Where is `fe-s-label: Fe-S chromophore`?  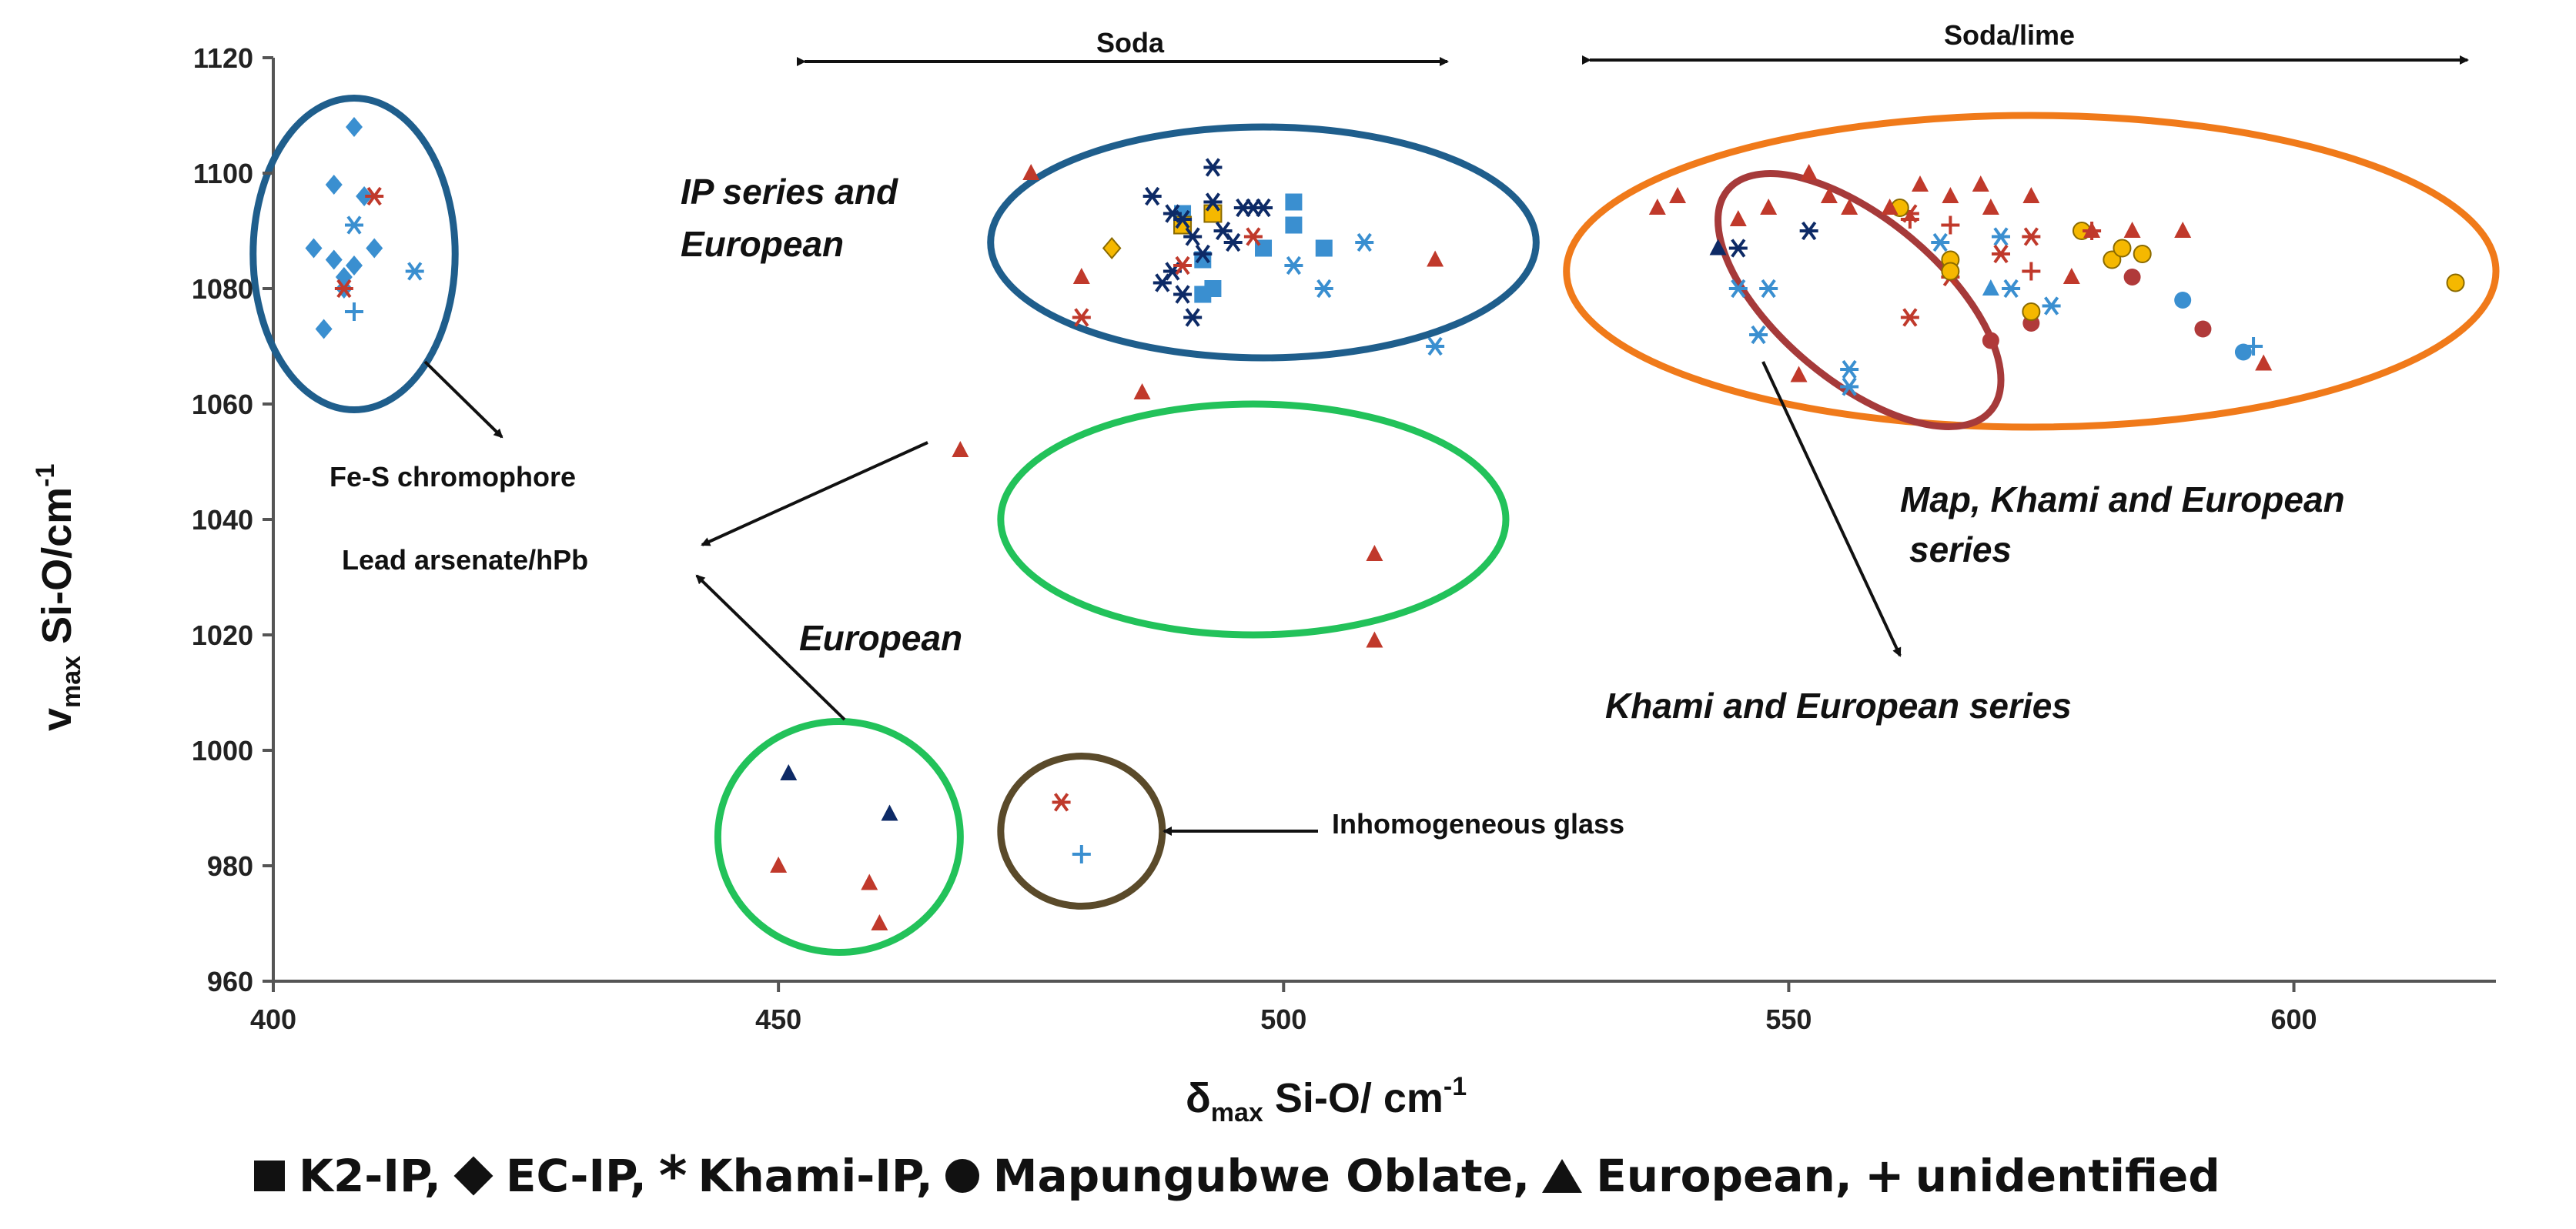
fe-s-label: Fe-S chromophore is located at coordinates (453, 477).